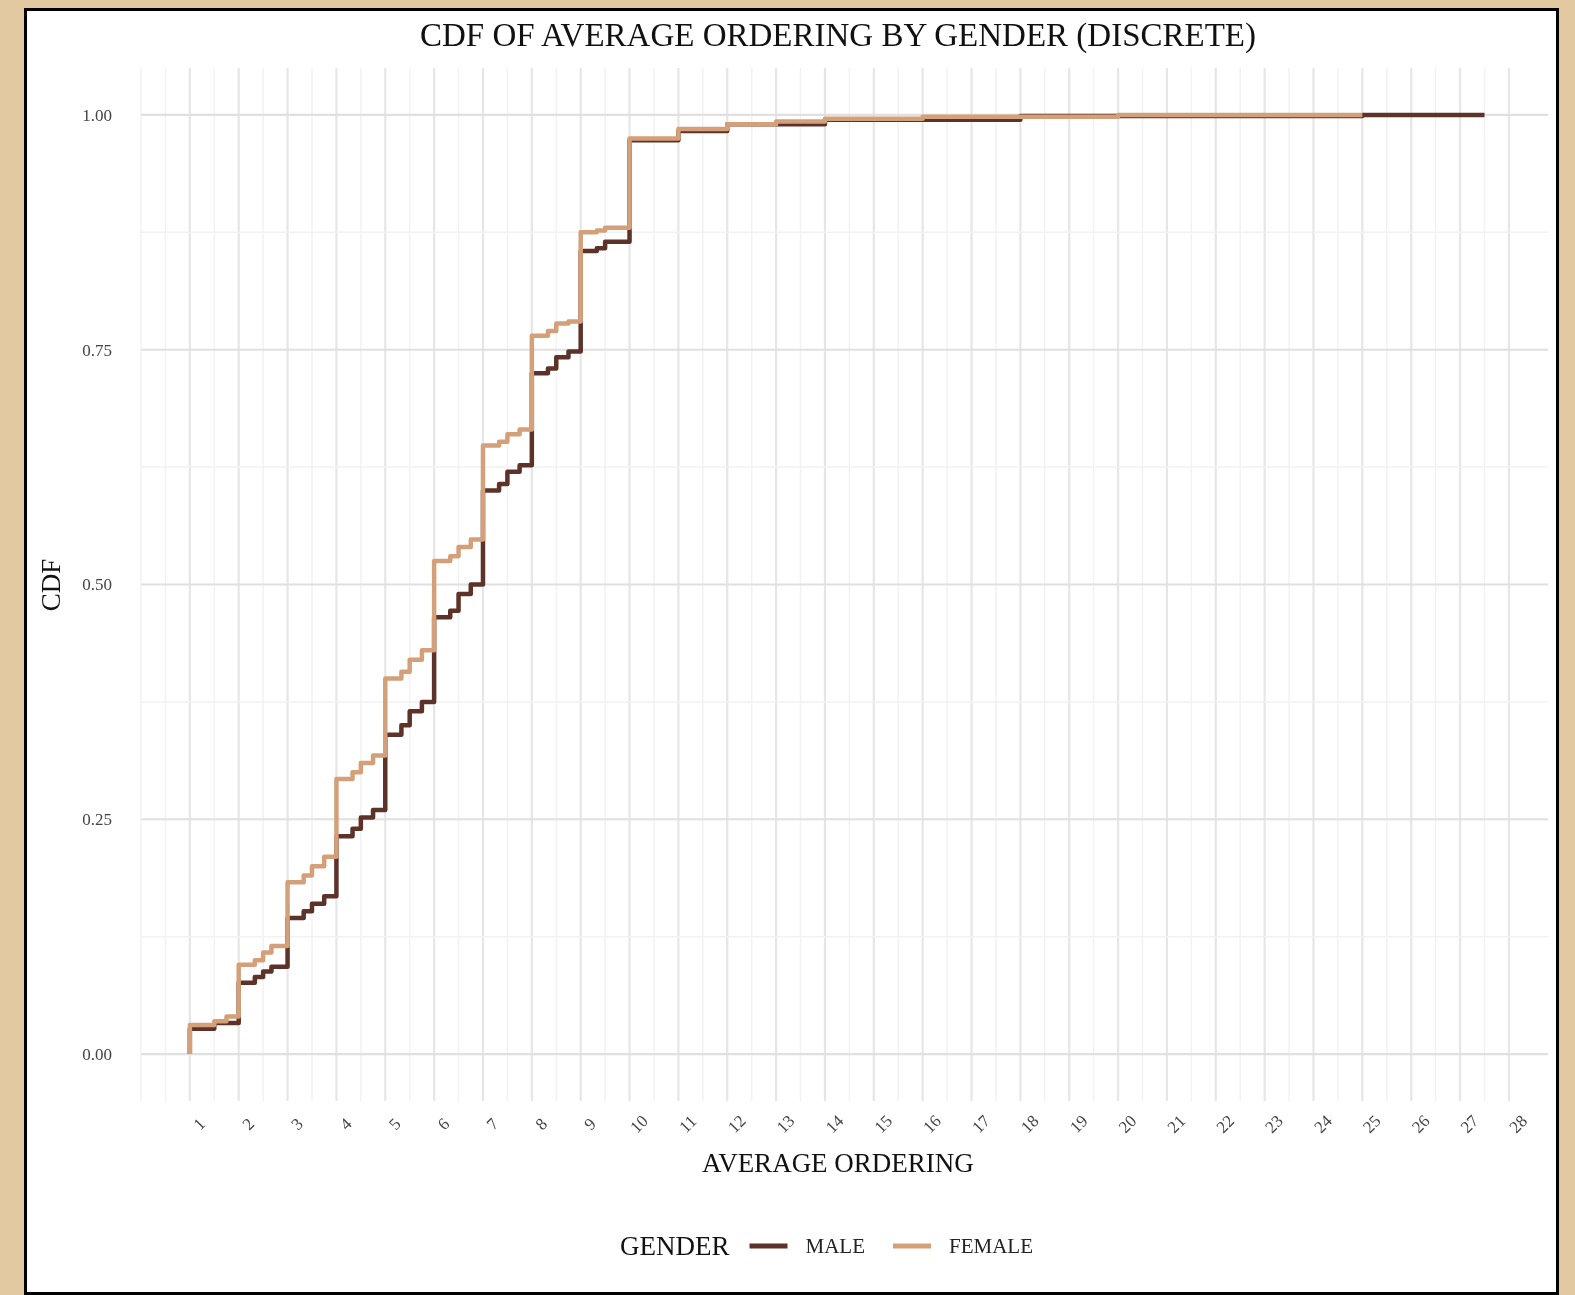 This screenshot has height=1295, width=1575. What do you see at coordinates (688, 1124) in the screenshot?
I see `x-tick-label: 11` at bounding box center [688, 1124].